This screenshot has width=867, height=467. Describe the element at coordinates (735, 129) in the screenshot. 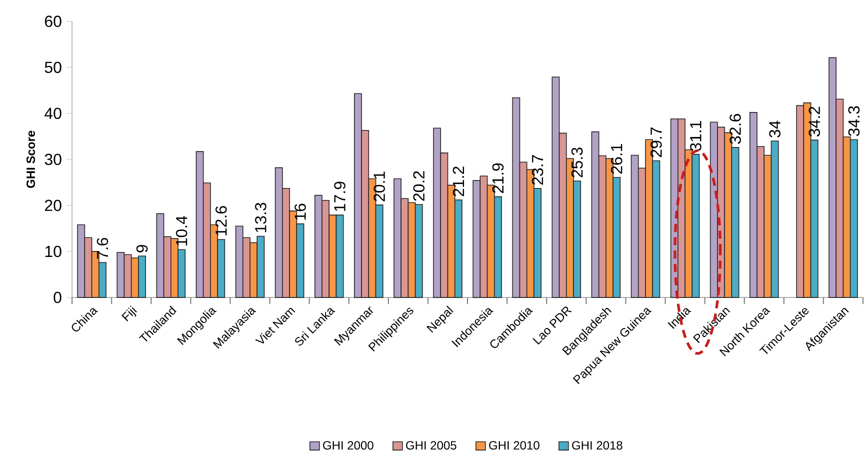

I see `data-label: 32.6` at that location.